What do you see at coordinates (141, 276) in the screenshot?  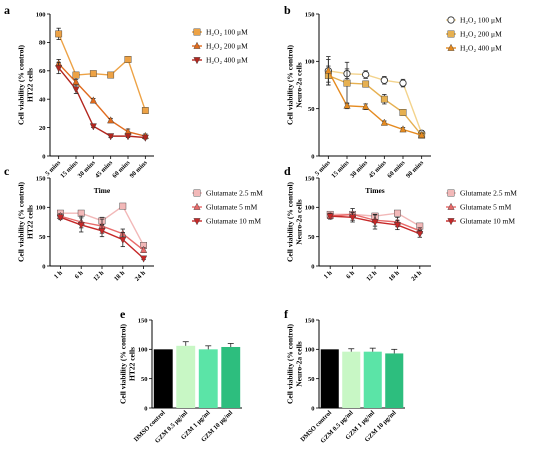 I see `x-tick-label: 24 h` at bounding box center [141, 276].